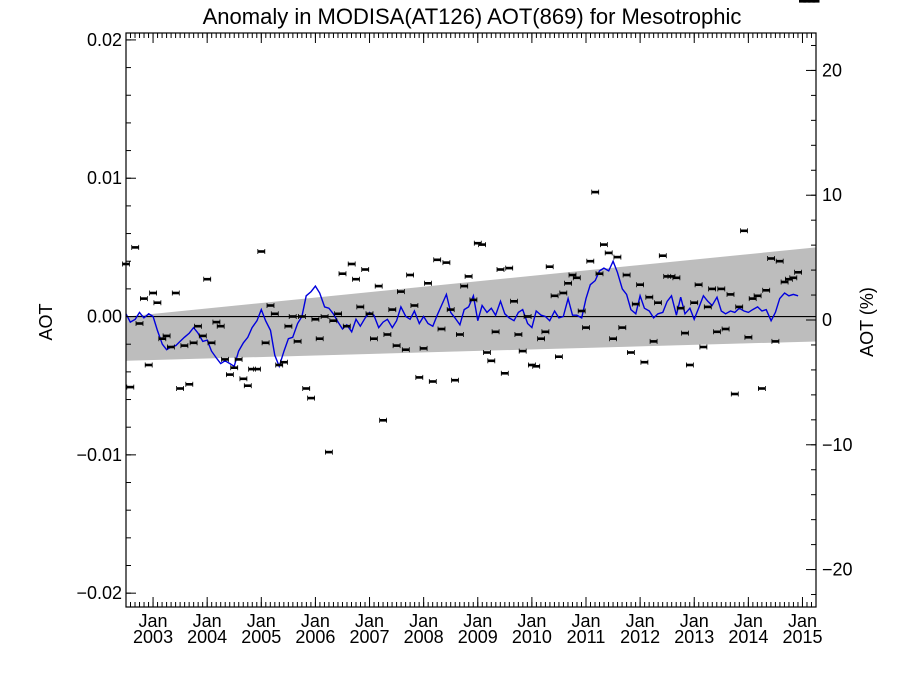 This screenshot has height=675, width=900. I want to click on y-tick-label: 0.02, so click(104, 40).